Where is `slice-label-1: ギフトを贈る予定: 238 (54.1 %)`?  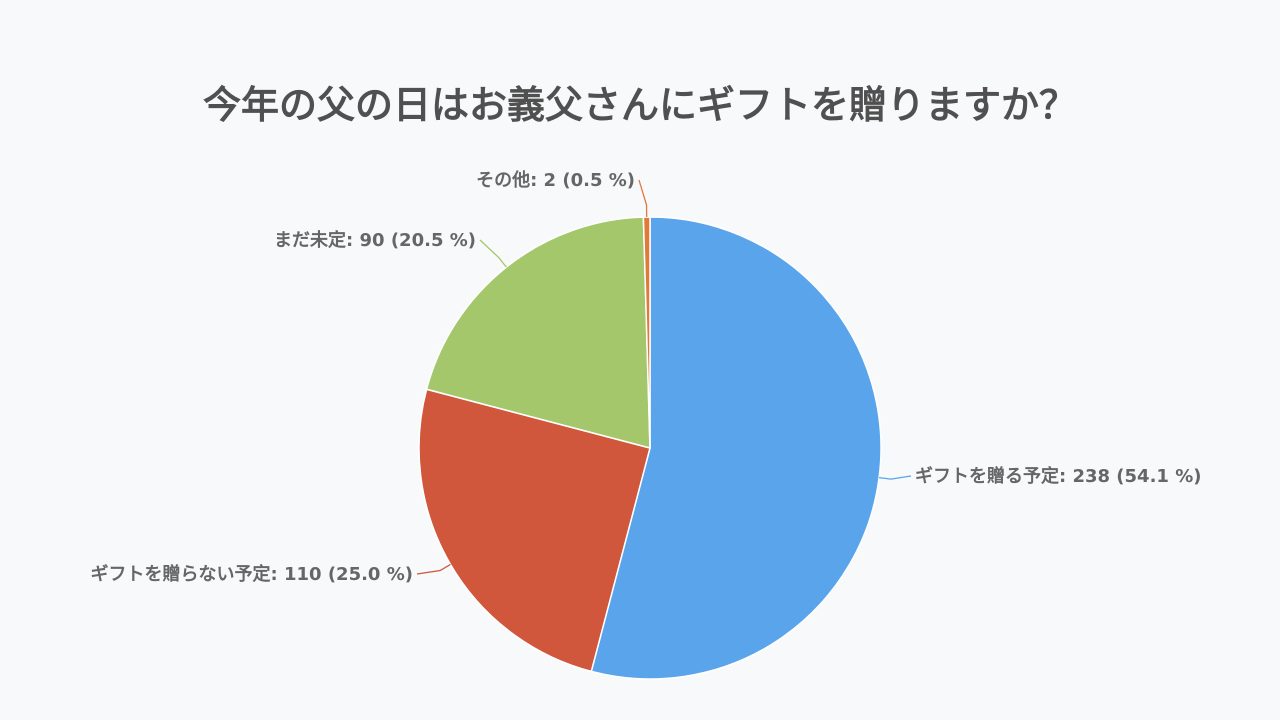
slice-label-1: ギフトを贈る予定: 238 (54.1 %) is located at coordinates (1058, 476).